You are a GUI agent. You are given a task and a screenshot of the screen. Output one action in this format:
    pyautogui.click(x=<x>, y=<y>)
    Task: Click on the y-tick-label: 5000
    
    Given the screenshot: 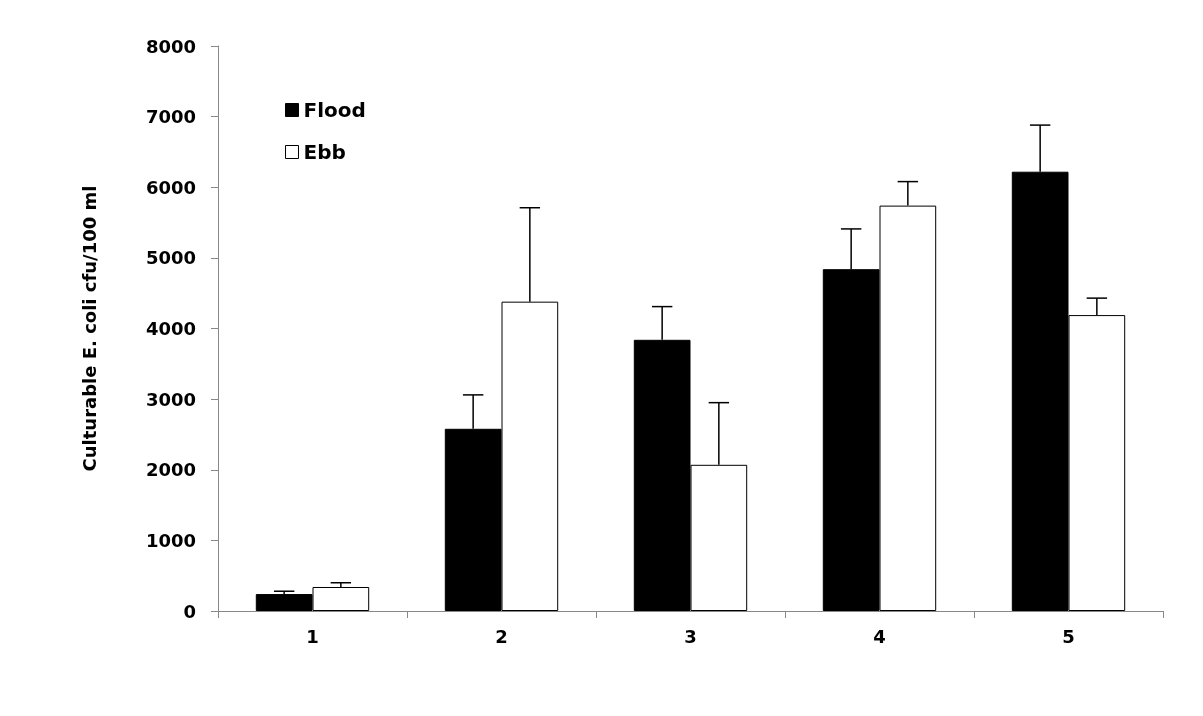 What is the action you would take?
    pyautogui.click(x=170, y=258)
    